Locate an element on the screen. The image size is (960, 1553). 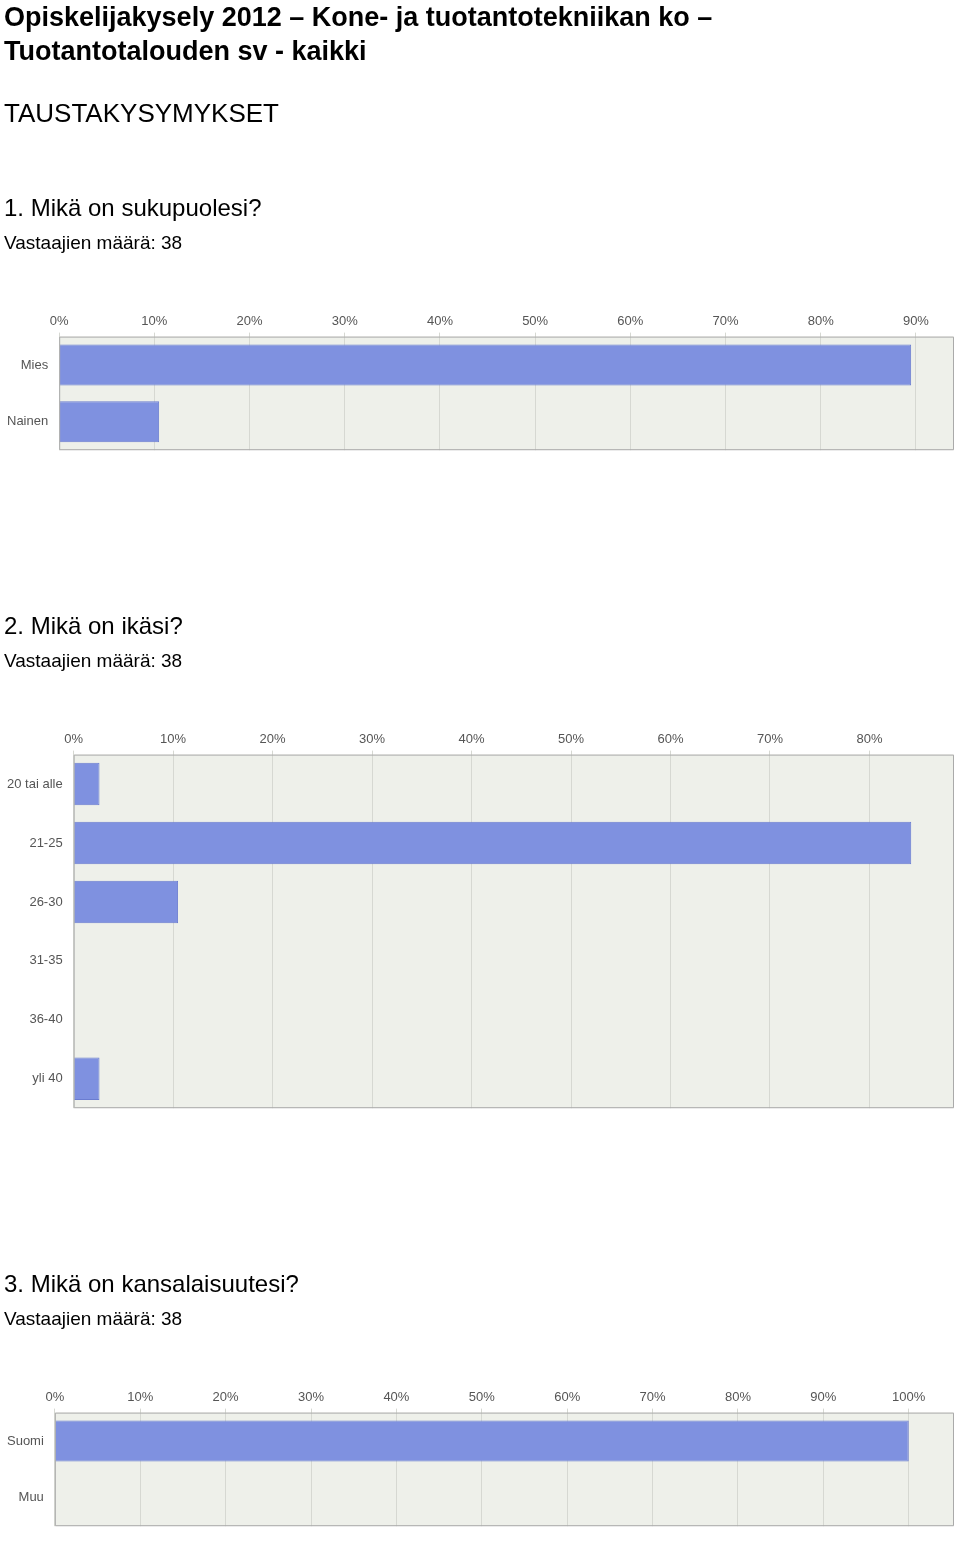
chart-title: 3. Mikä on kansalaisuutesi? is located at coordinates (152, 1284).